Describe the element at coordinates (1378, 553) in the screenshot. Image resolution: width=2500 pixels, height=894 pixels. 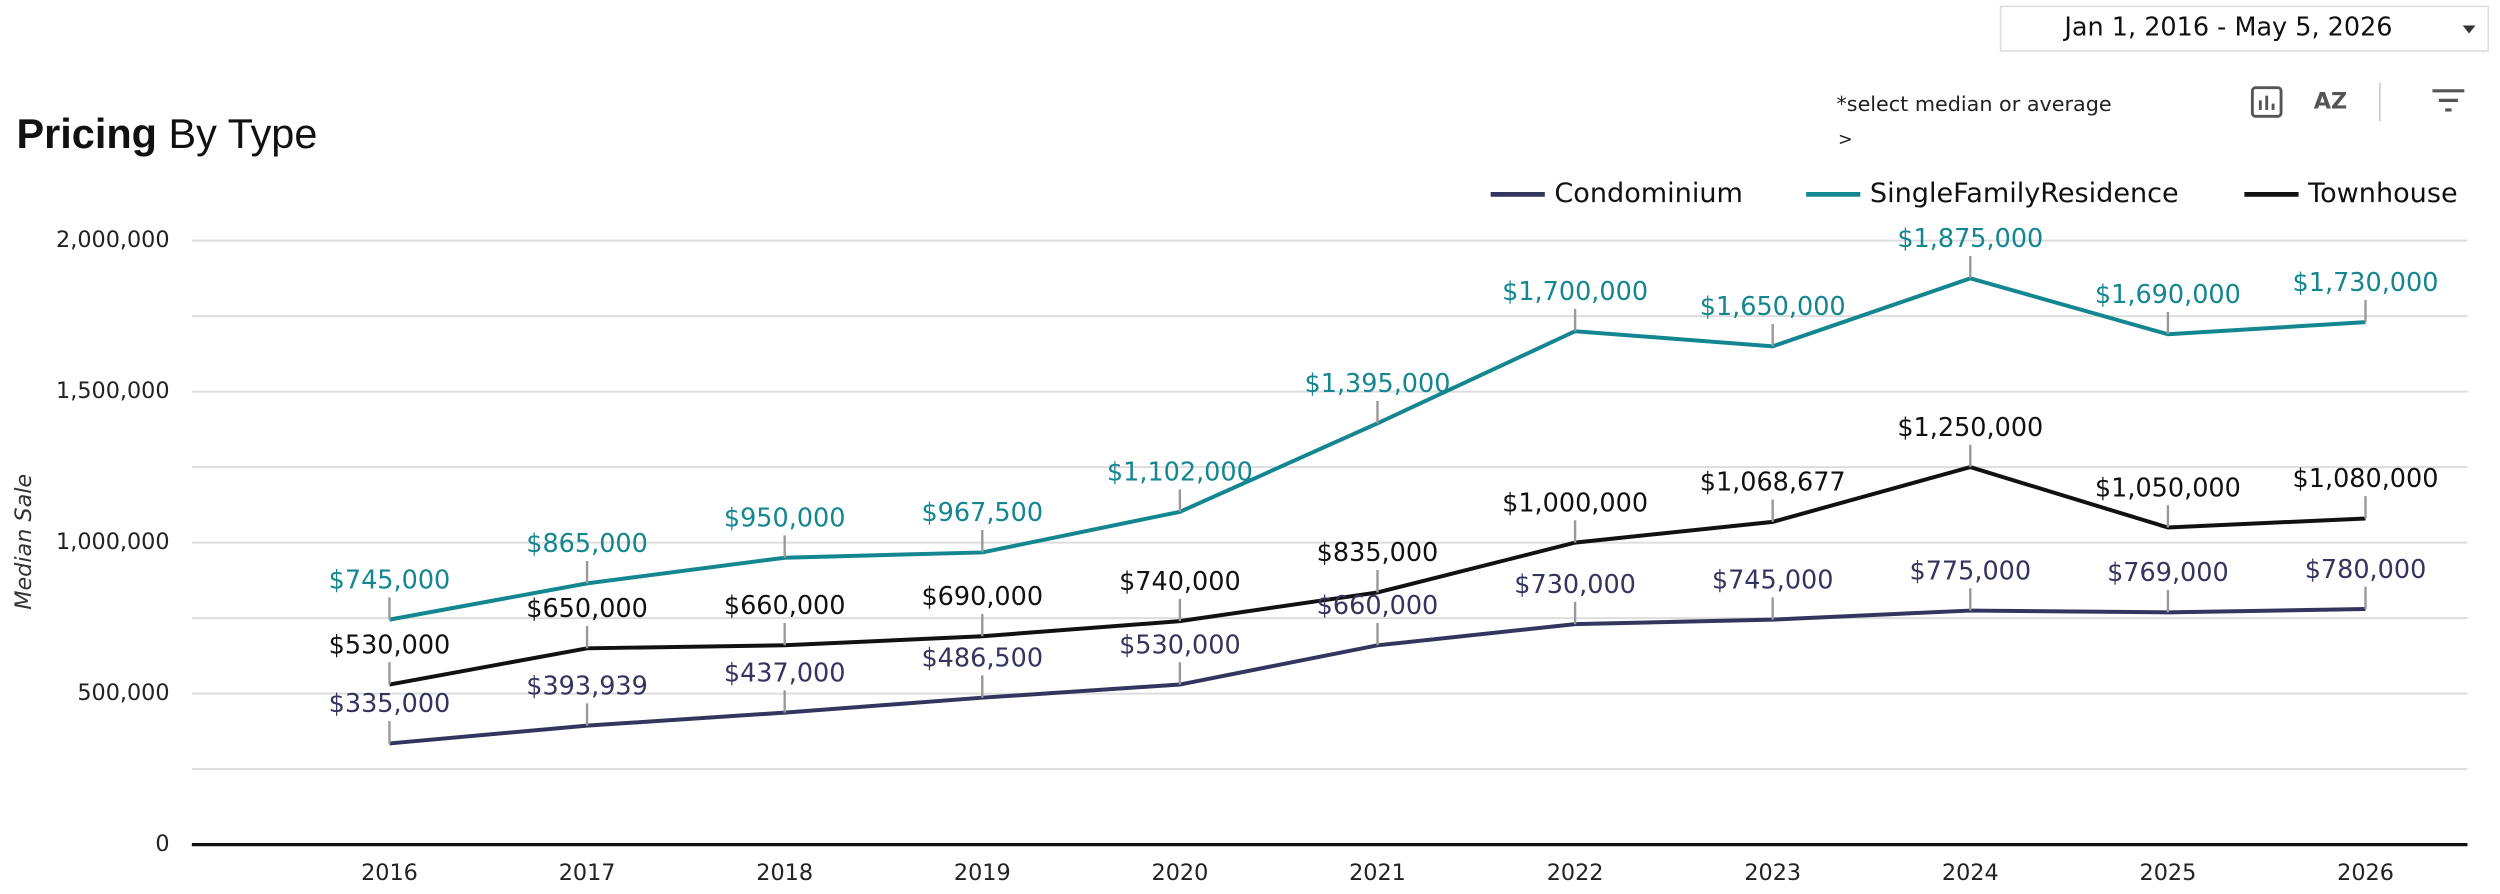
I see `data-label: $835,000` at that location.